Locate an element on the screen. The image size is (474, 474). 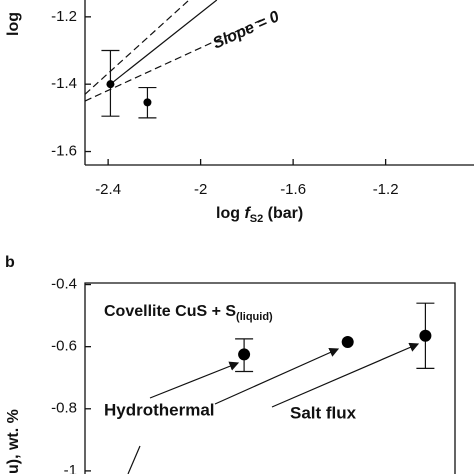
y-tick-label: -1.4 is located at coordinates (64, 83).